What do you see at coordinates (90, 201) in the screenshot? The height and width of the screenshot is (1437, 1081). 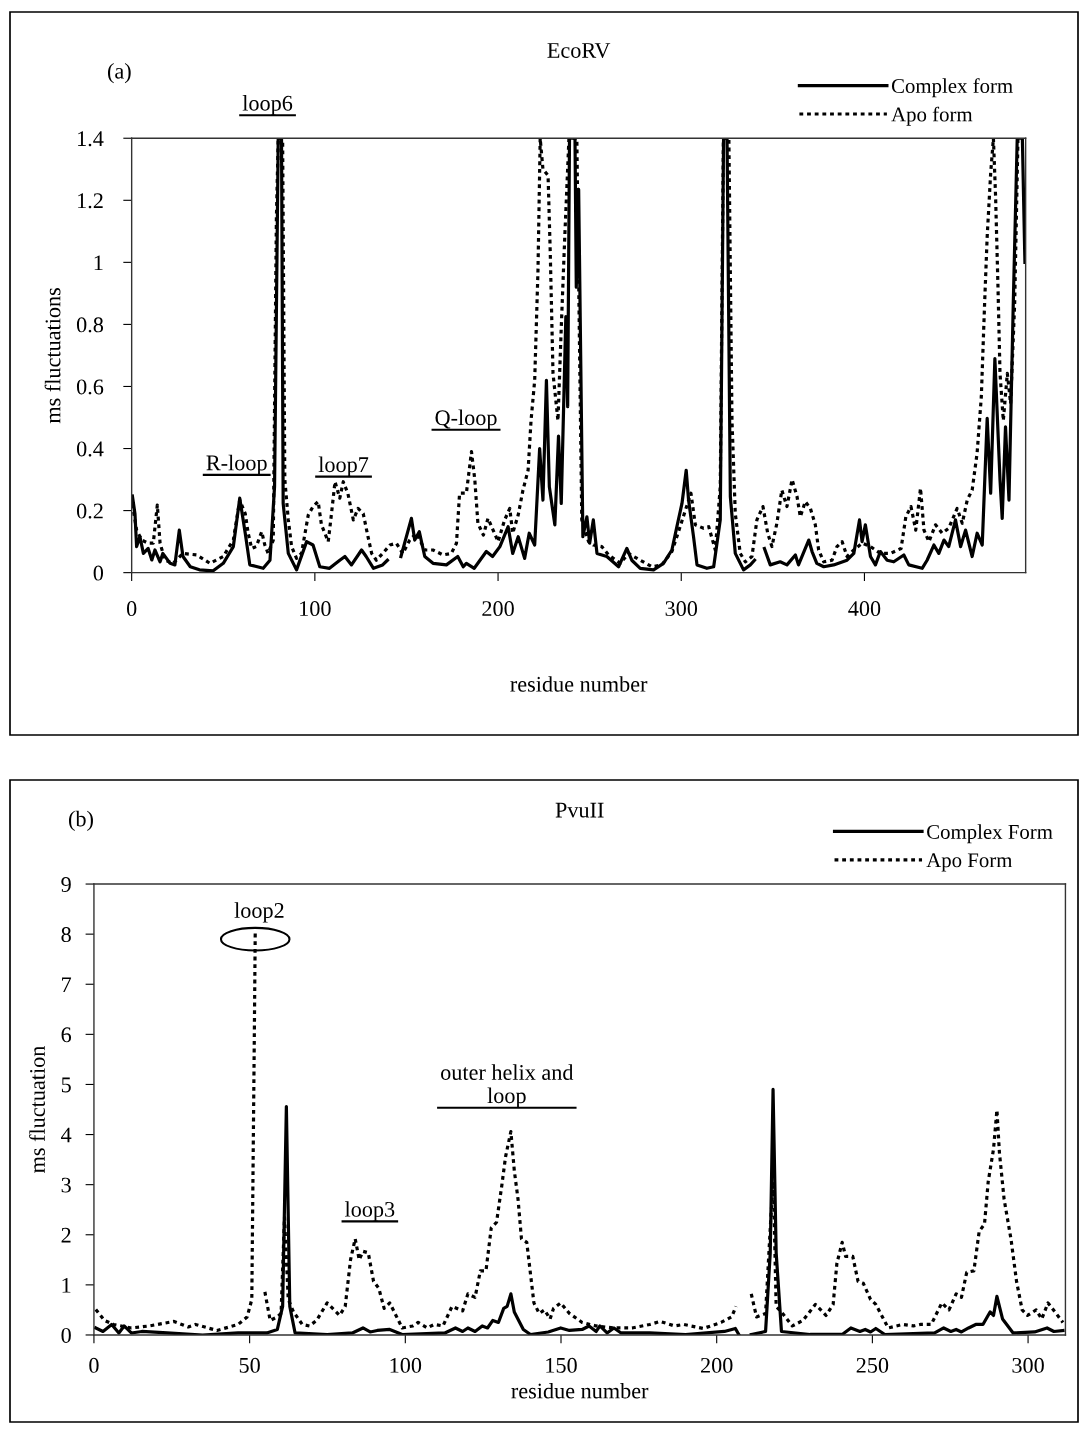 I see `y-tick-label: 1.2` at bounding box center [90, 201].